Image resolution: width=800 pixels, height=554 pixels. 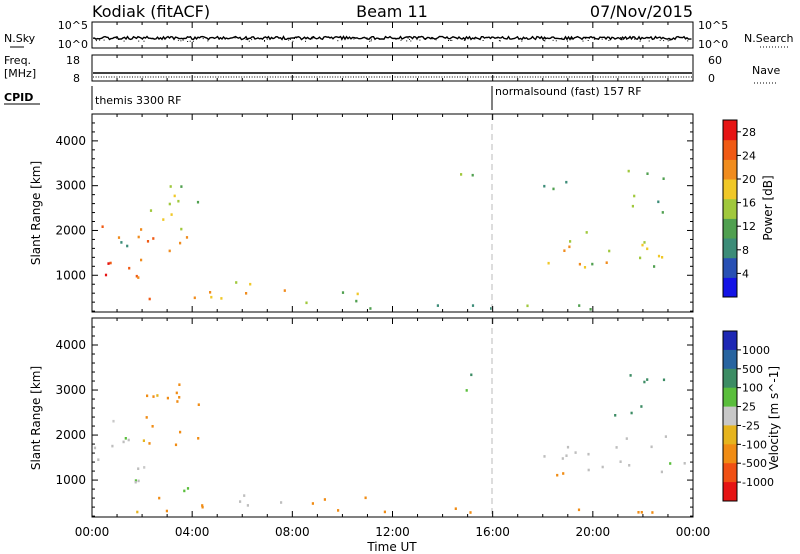 I want to click on cpid-segment-1: themis 3300 RF, so click(x=138, y=100).